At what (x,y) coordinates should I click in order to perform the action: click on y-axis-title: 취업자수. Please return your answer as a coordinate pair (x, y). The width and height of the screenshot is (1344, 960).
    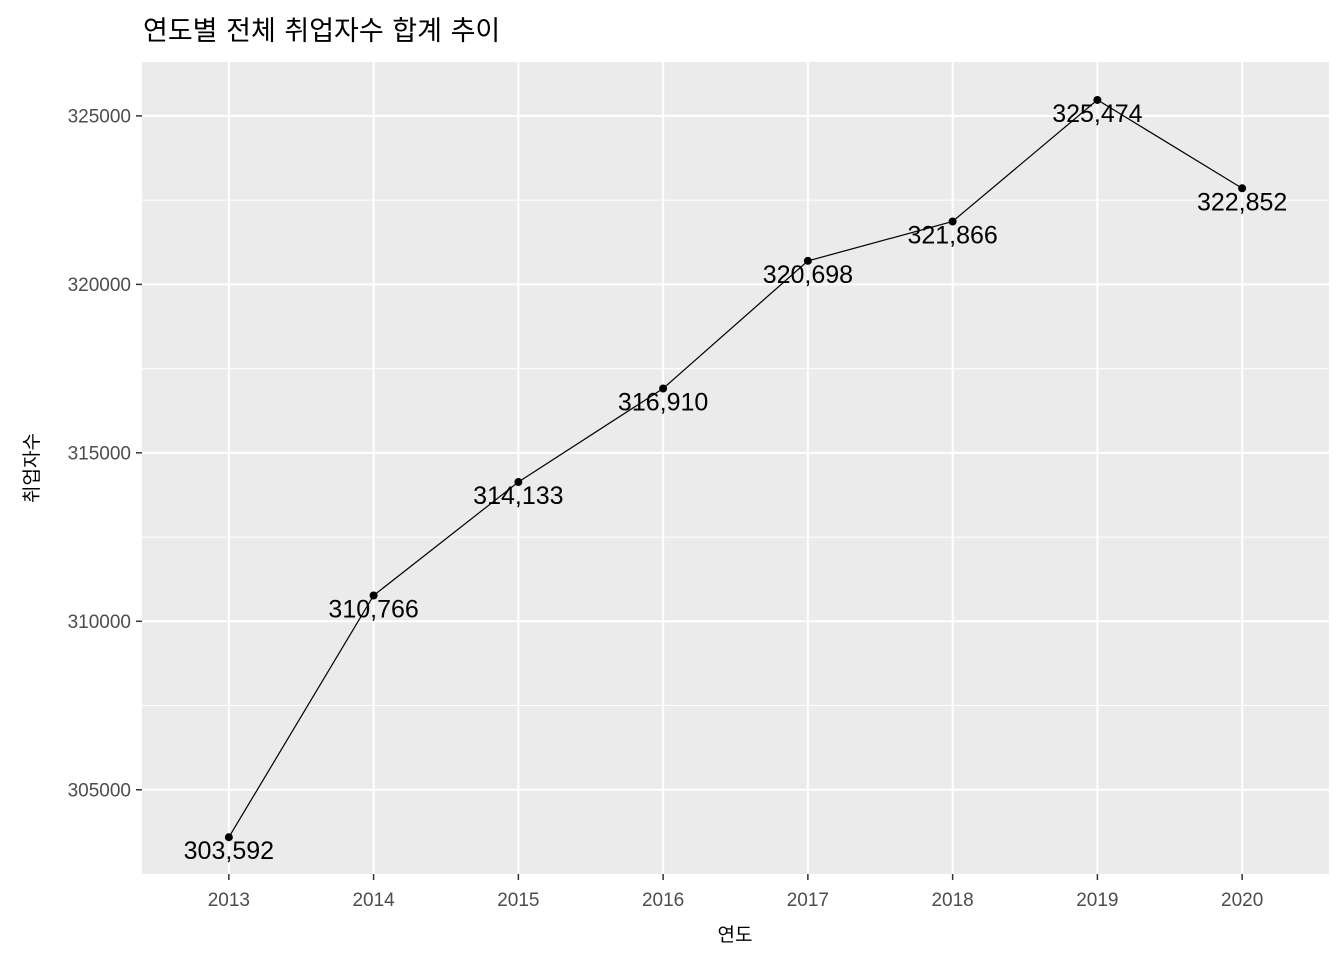
    Looking at the image, I should click on (32, 468).